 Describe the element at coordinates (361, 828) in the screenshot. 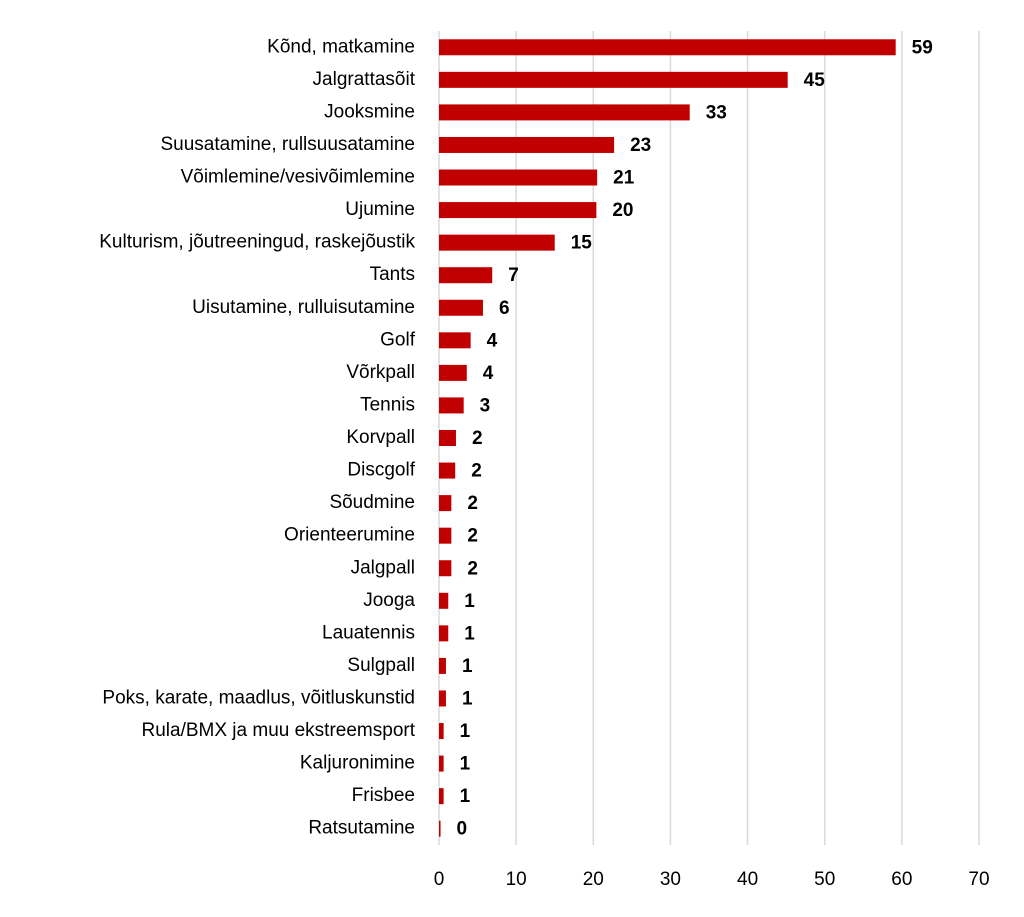

I see `category-label: Ratsutamine` at that location.